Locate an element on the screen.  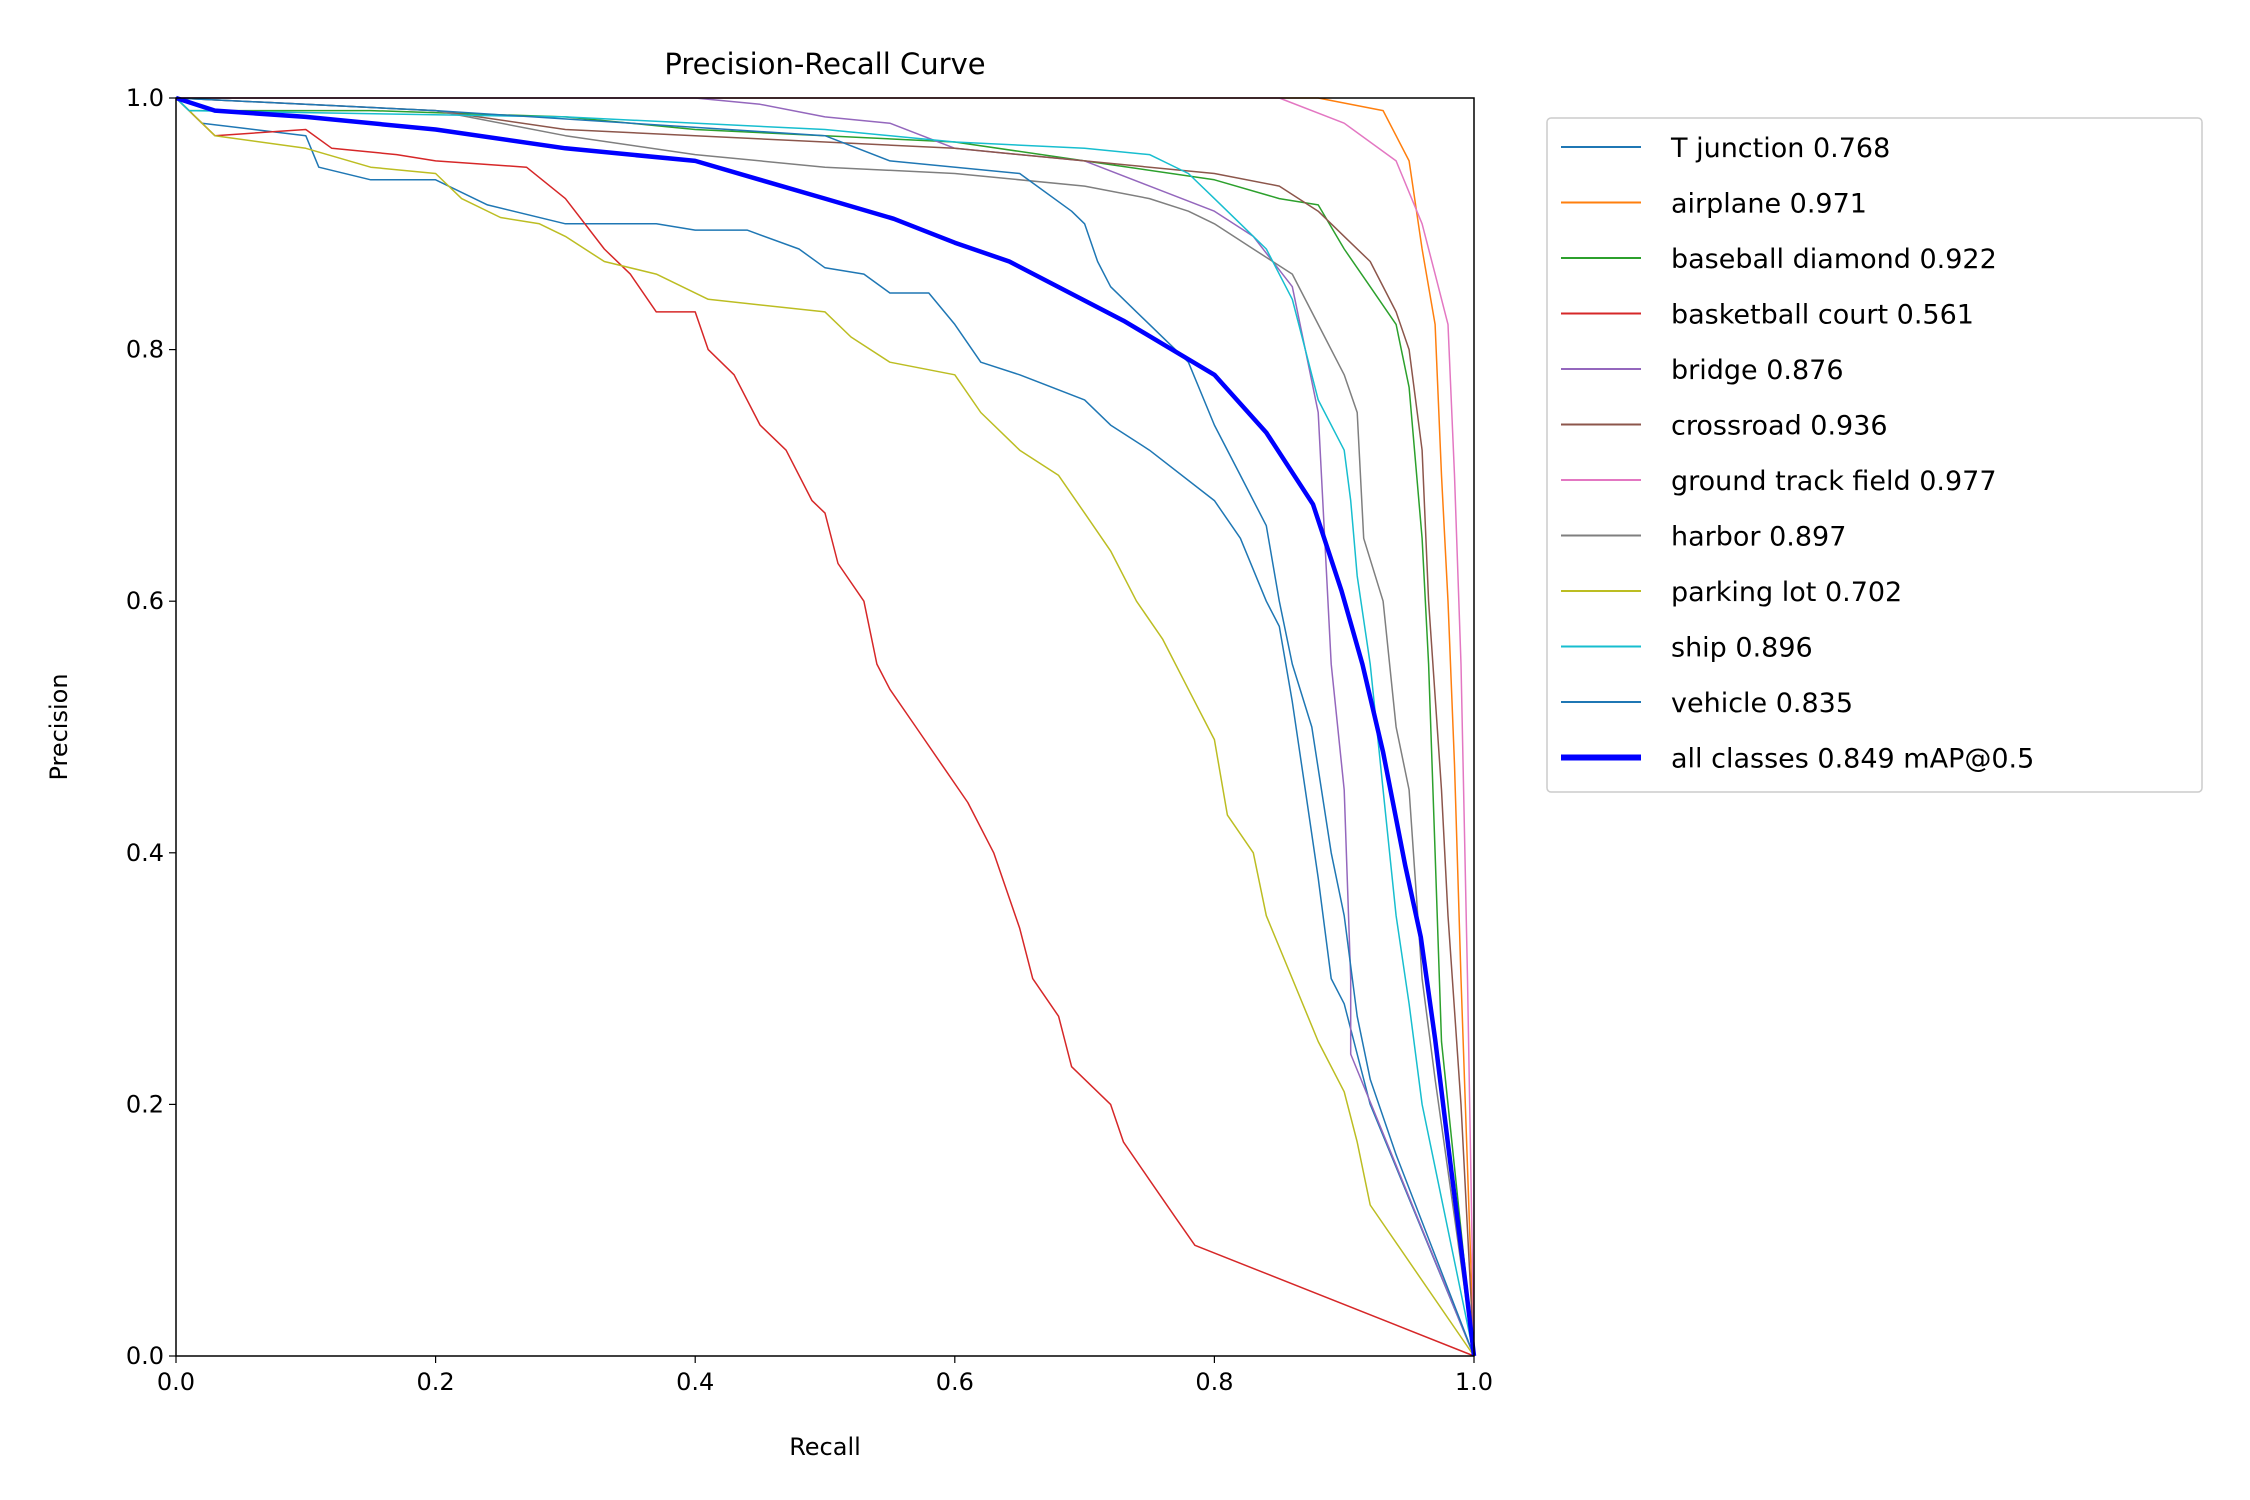
legend-entry: all classes 0.849 mAP@0.5 is located at coordinates (1852, 759).